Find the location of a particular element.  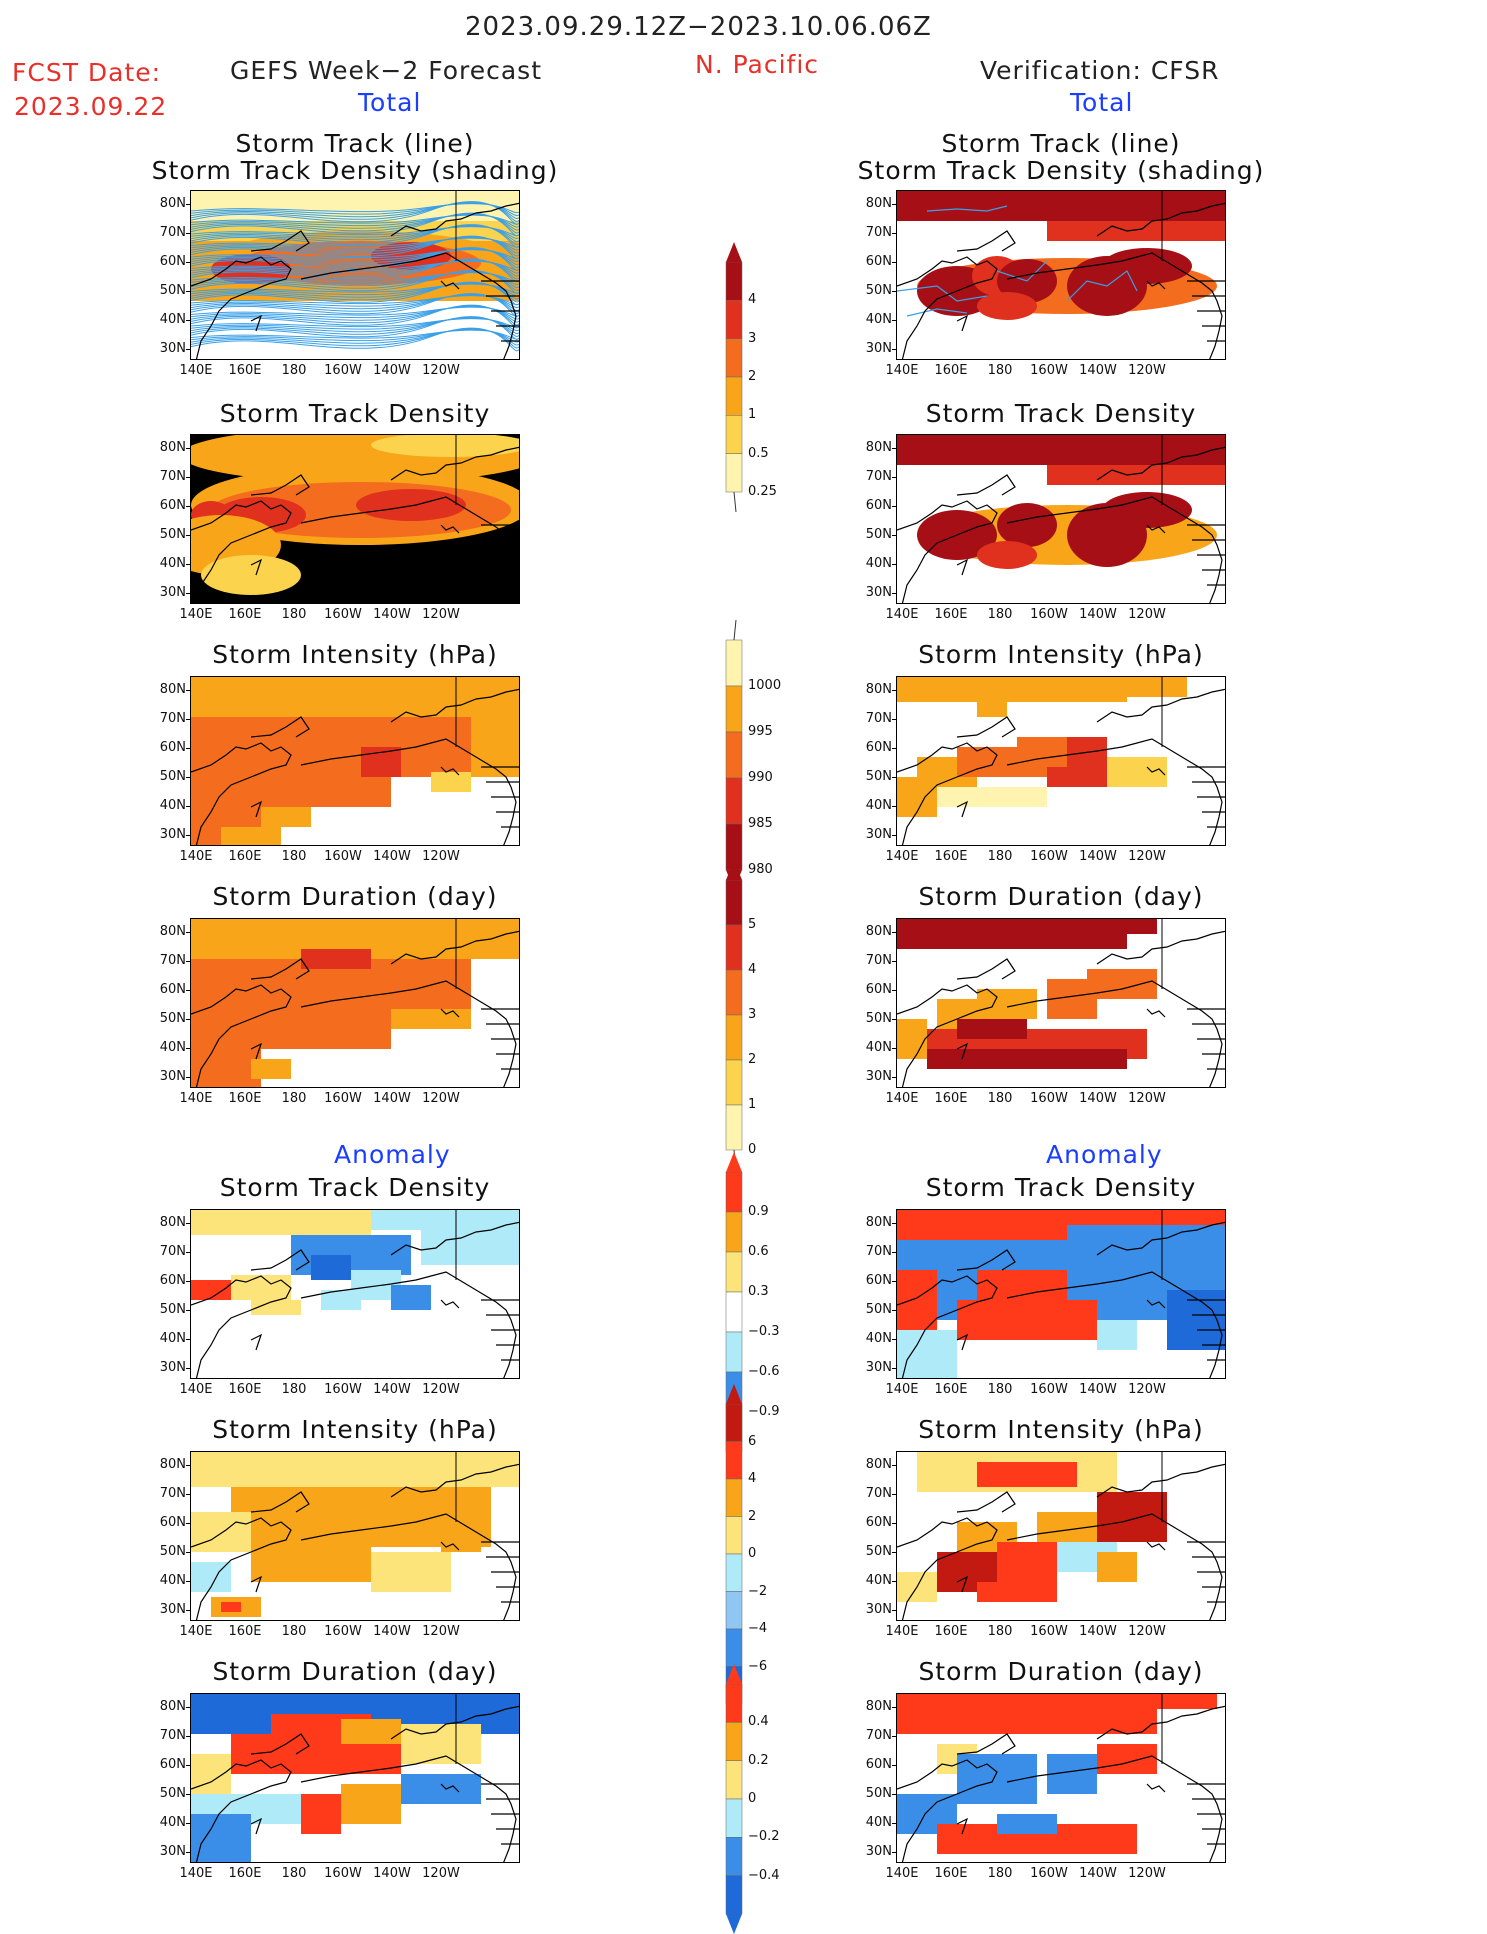

panel-title: Storm Duration (day) is located at coordinates (1061, 896).